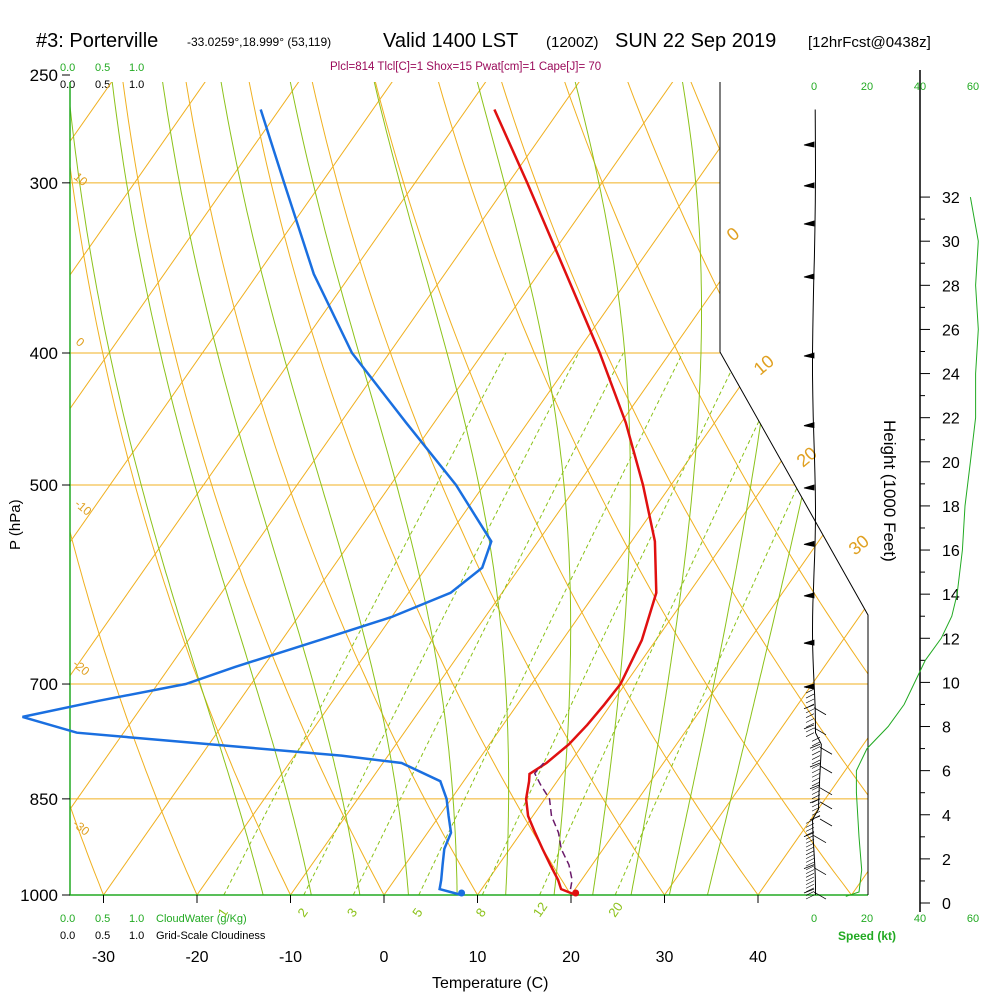  Describe the element at coordinates (450, 41) in the screenshot. I see `title-valid: Valid 1400 LST` at that location.